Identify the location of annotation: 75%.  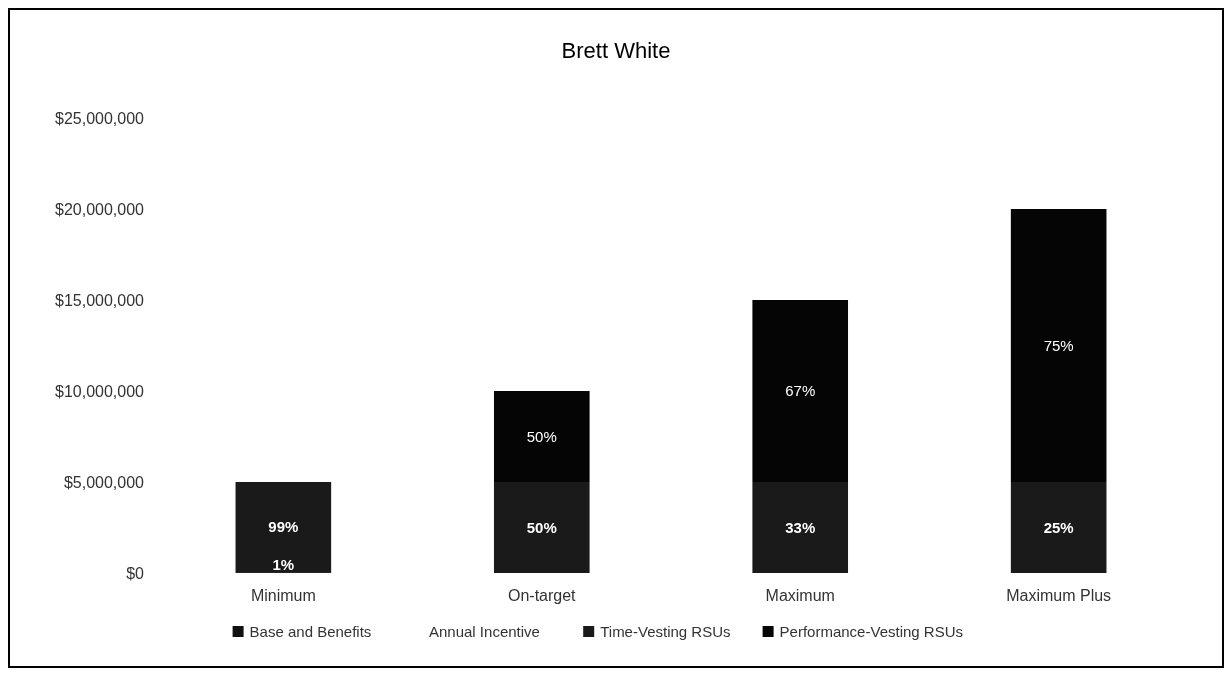
(1058, 345).